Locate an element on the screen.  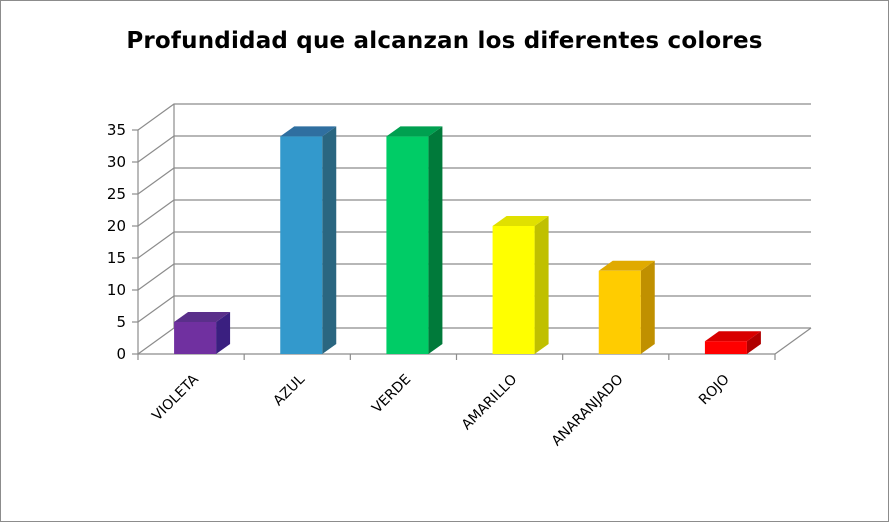
bar-azul is located at coordinates (308, 240).